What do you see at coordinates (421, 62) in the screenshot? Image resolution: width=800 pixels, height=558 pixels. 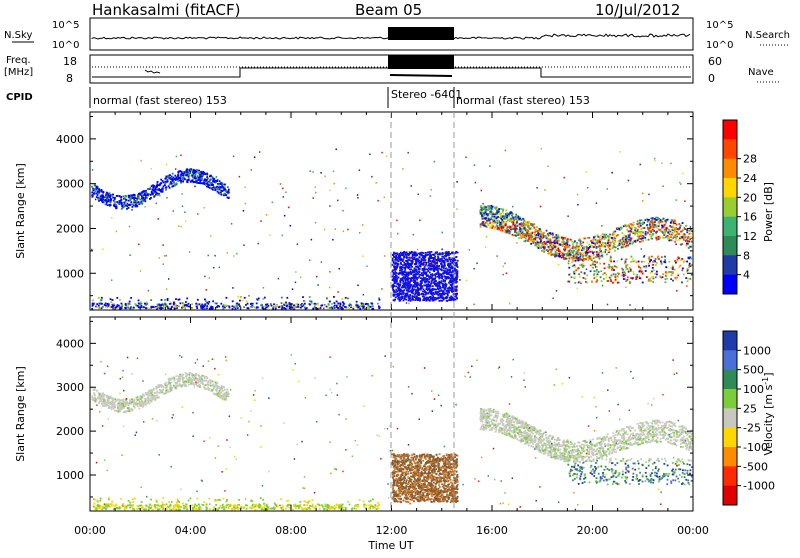 I see `freq-stereo-block` at bounding box center [421, 62].